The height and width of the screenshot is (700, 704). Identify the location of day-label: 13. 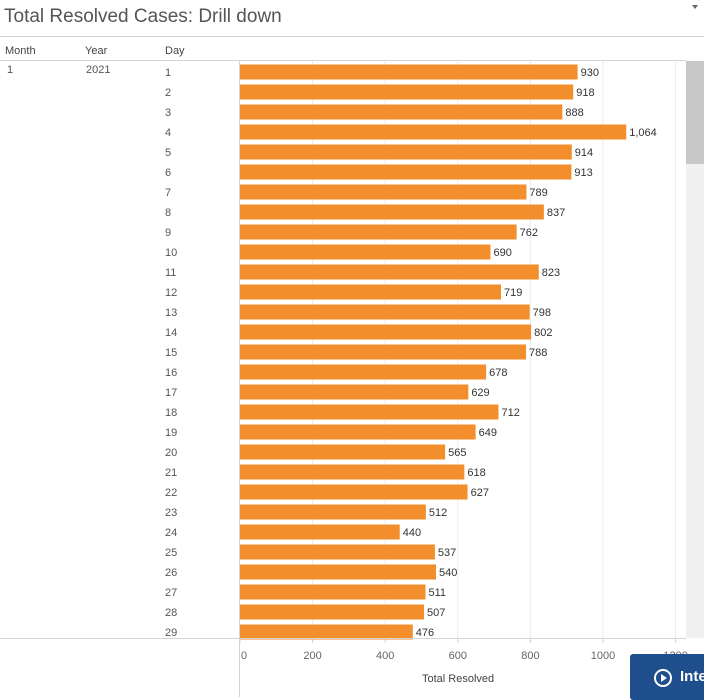
(171, 313).